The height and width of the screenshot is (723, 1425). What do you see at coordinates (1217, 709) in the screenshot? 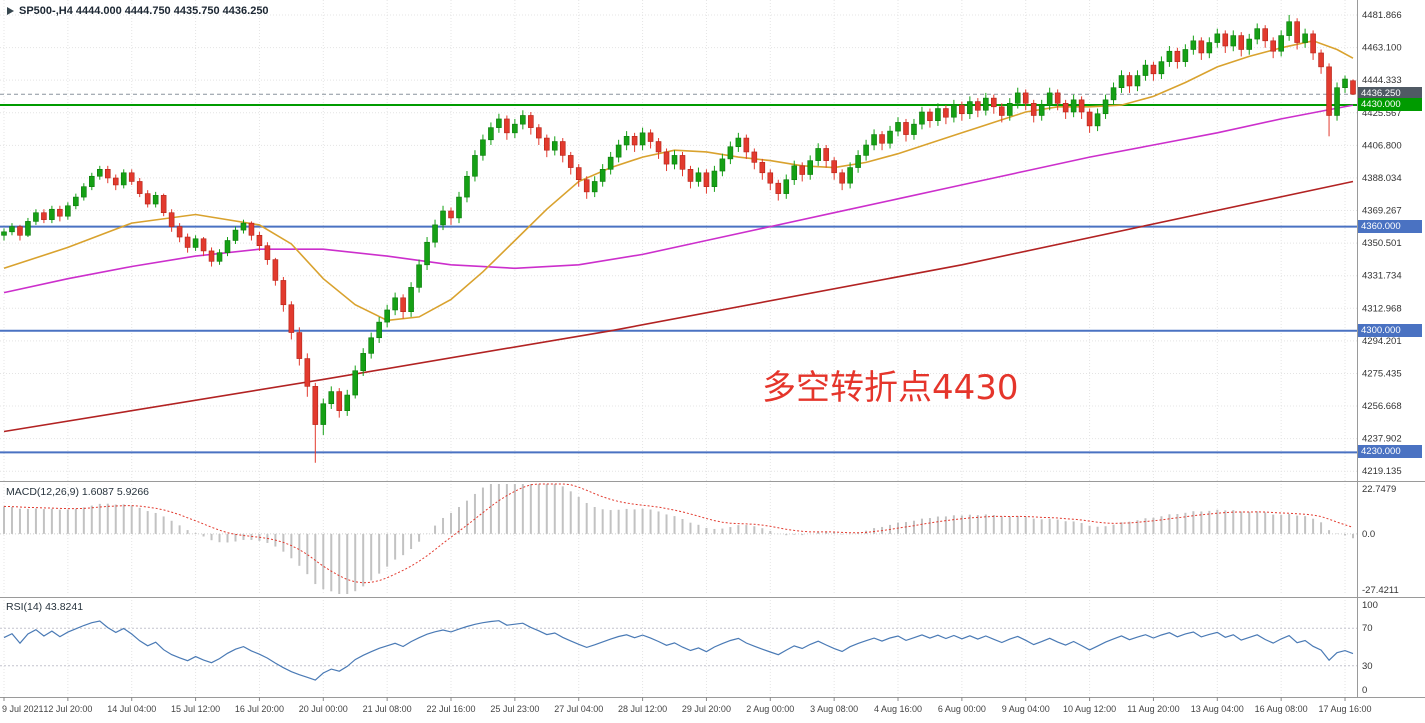
I see `svg-text: 13 Aug 04:00` at bounding box center [1217, 709].